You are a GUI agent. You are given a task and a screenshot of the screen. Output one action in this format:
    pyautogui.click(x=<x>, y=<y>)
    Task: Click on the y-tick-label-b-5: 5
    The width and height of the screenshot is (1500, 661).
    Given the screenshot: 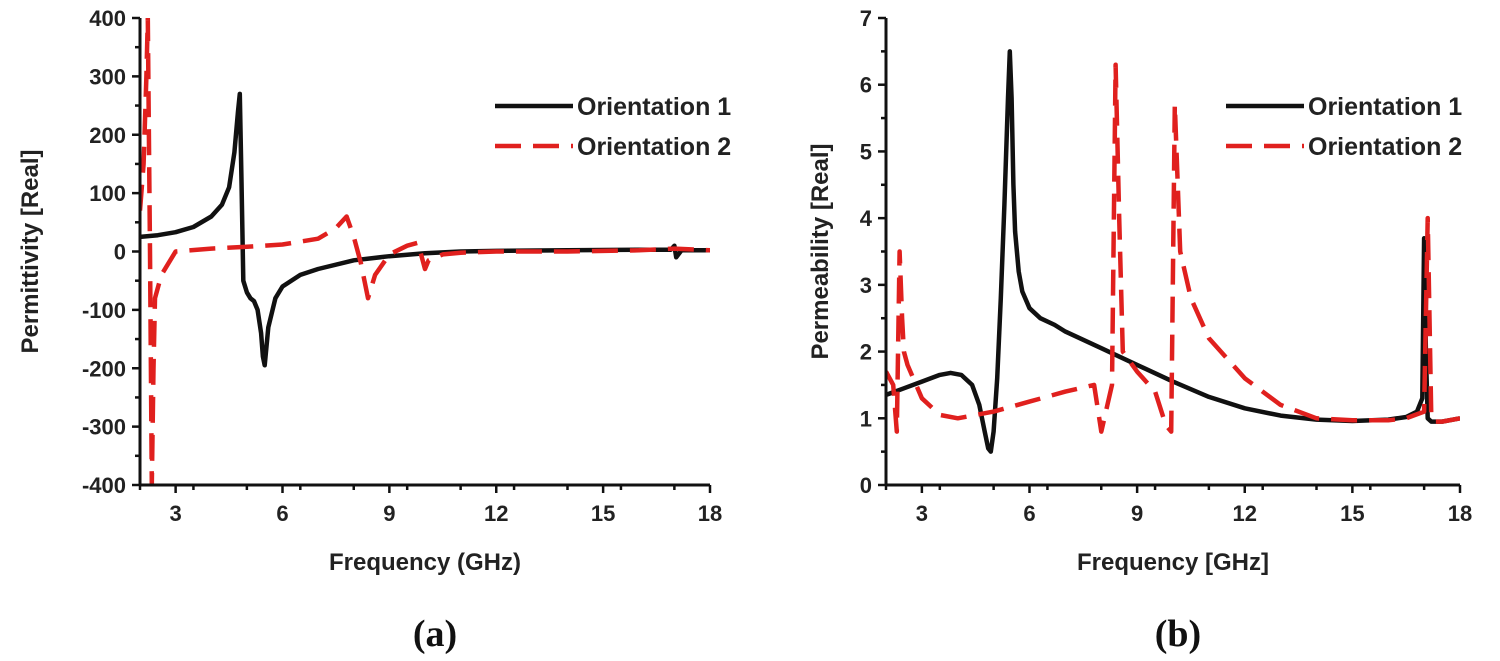 What is the action you would take?
    pyautogui.click(x=866, y=151)
    